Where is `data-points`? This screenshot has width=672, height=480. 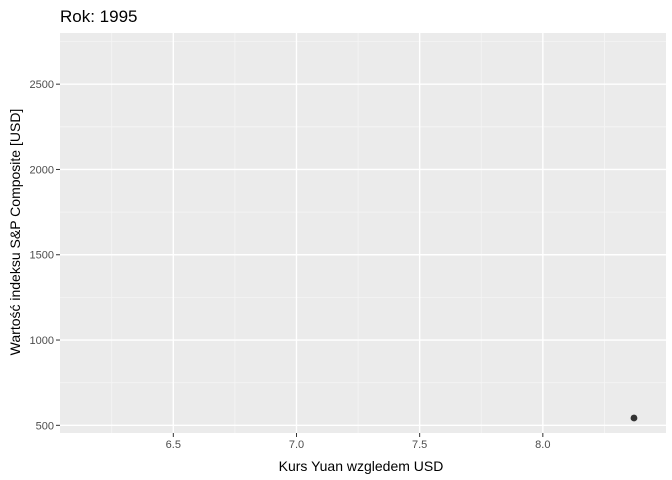 data-points is located at coordinates (634, 418).